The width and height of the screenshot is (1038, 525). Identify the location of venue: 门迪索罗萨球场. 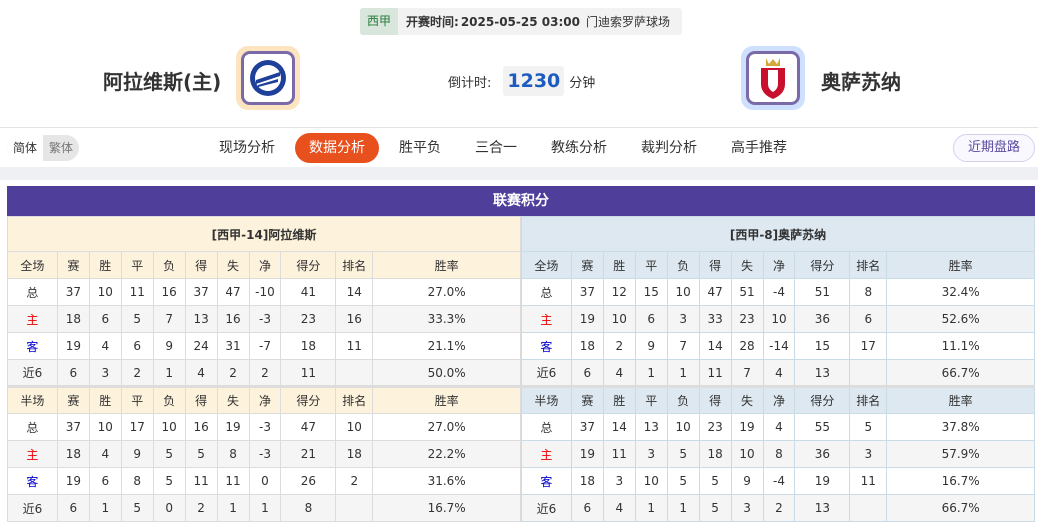
(627, 22).